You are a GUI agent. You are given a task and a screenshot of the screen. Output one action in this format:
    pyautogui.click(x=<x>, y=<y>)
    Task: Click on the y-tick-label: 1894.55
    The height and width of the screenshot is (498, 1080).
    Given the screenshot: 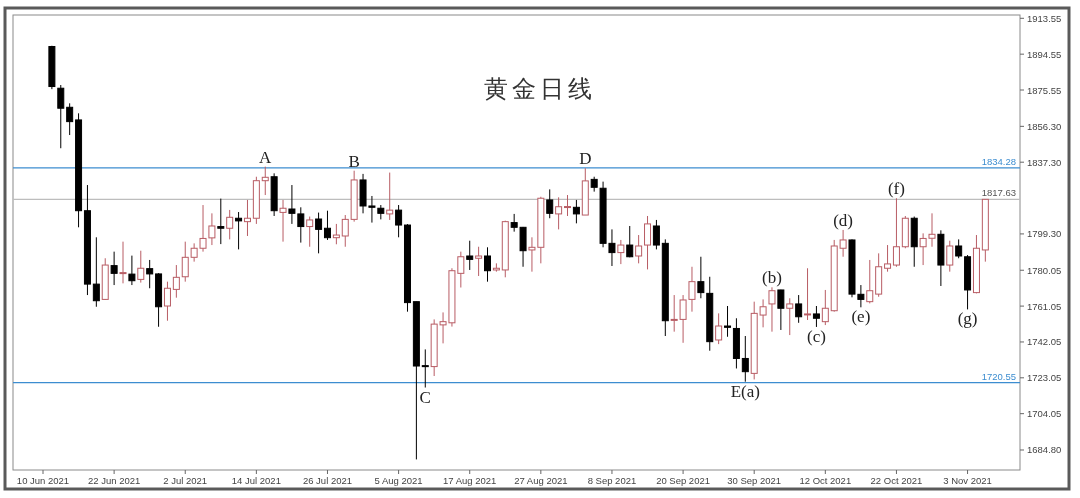 What is the action you would take?
    pyautogui.click(x=1044, y=54)
    